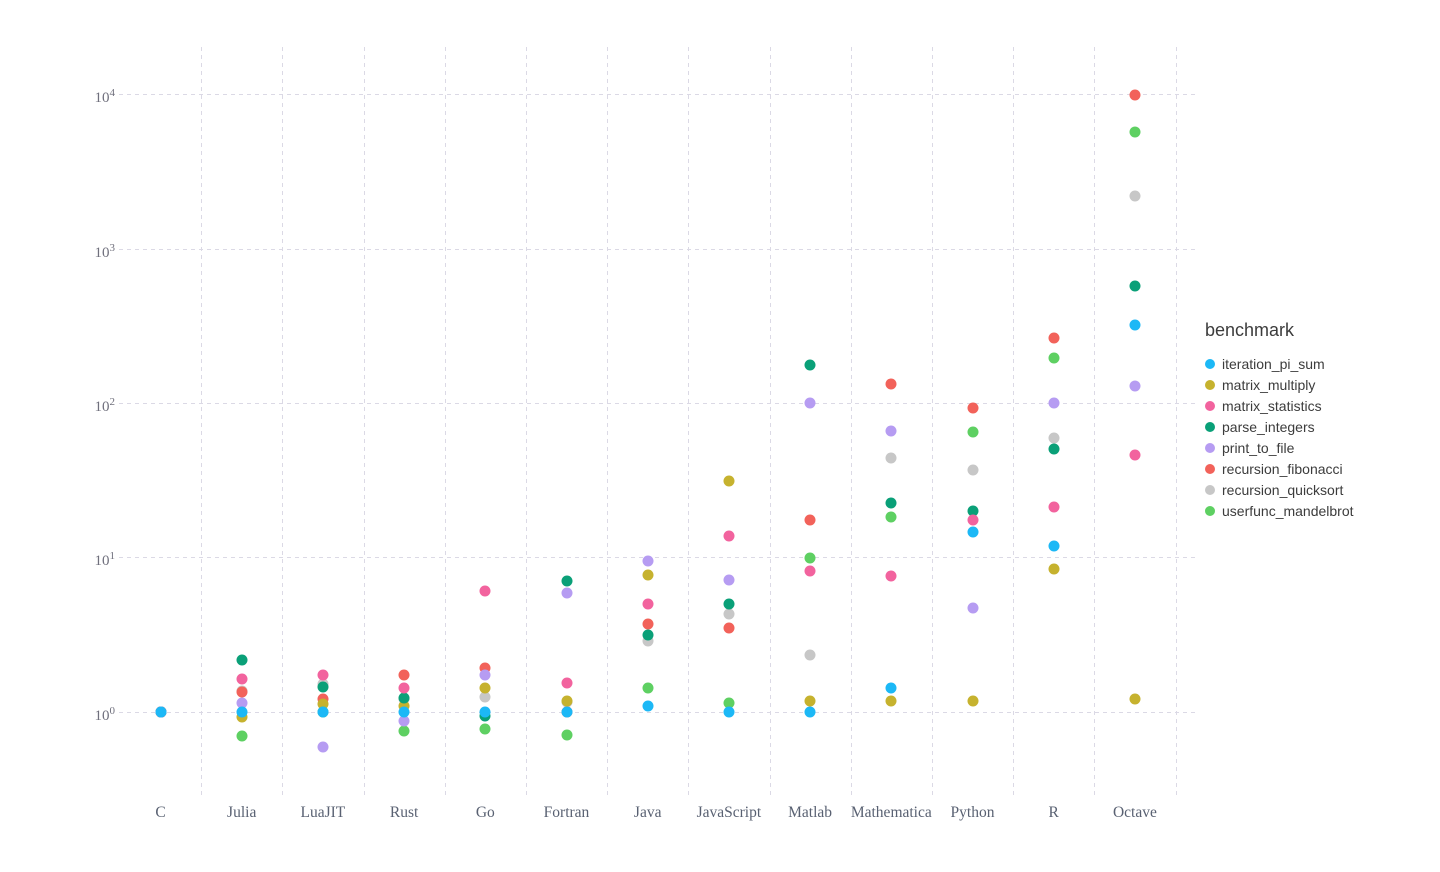 The height and width of the screenshot is (872, 1440). What do you see at coordinates (1279, 384) in the screenshot?
I see `legend-item-matrix_multiply: matrix_multiply` at bounding box center [1279, 384].